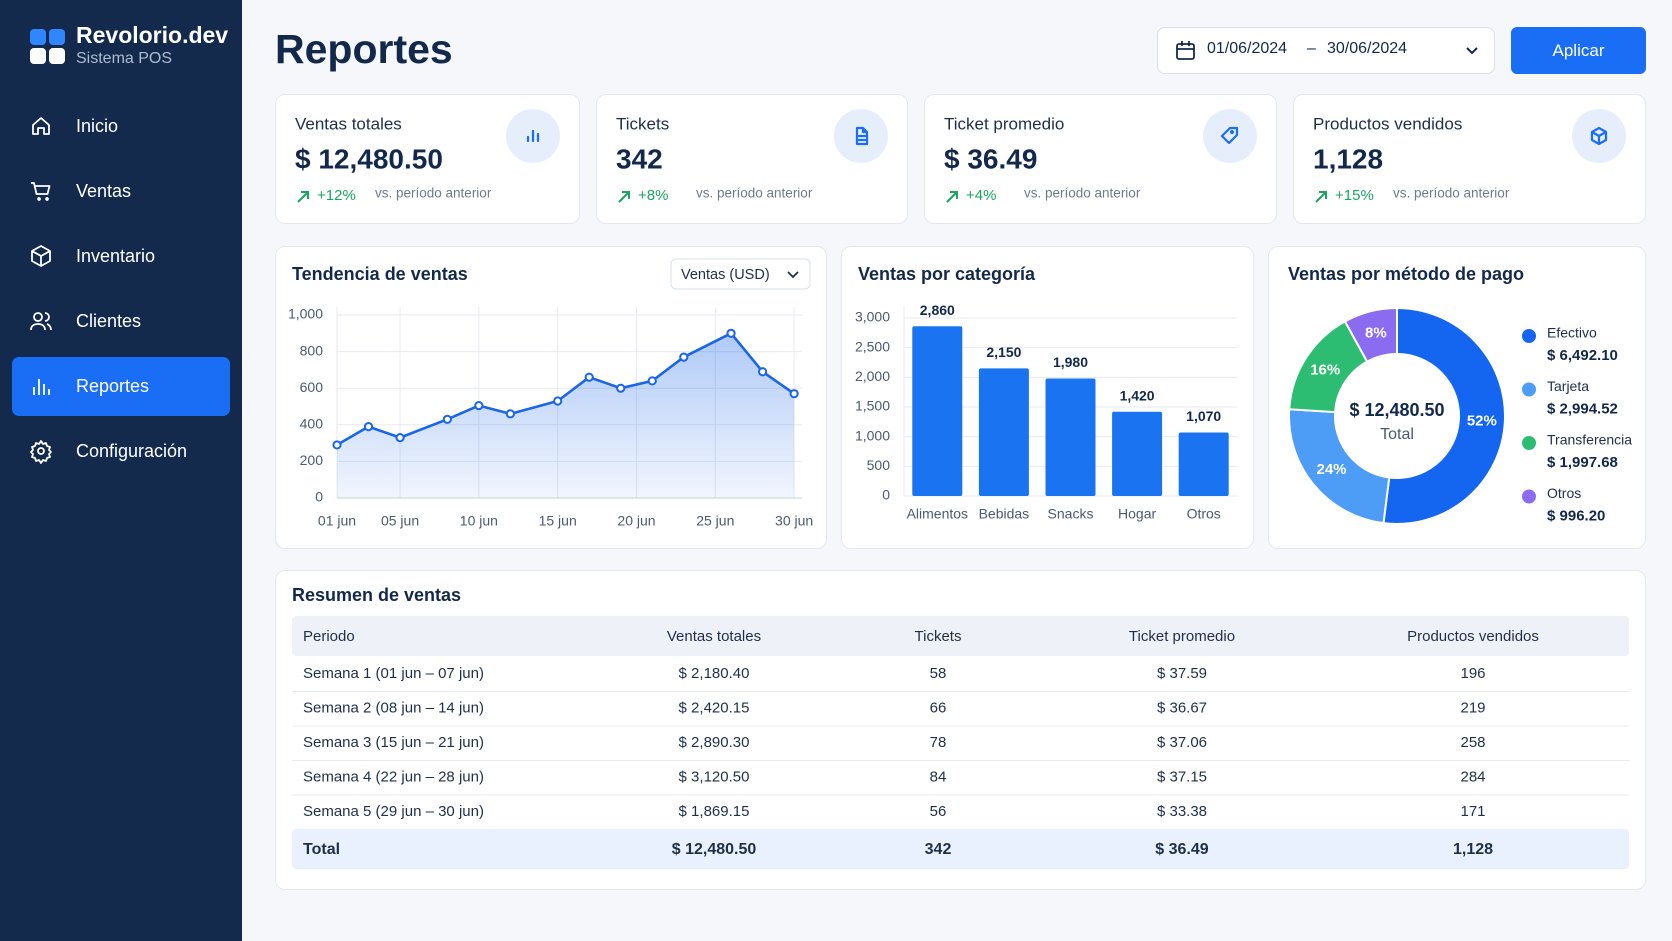 The height and width of the screenshot is (941, 1672). Describe the element at coordinates (1185, 50) in the screenshot. I see `calendar-icon` at that location.